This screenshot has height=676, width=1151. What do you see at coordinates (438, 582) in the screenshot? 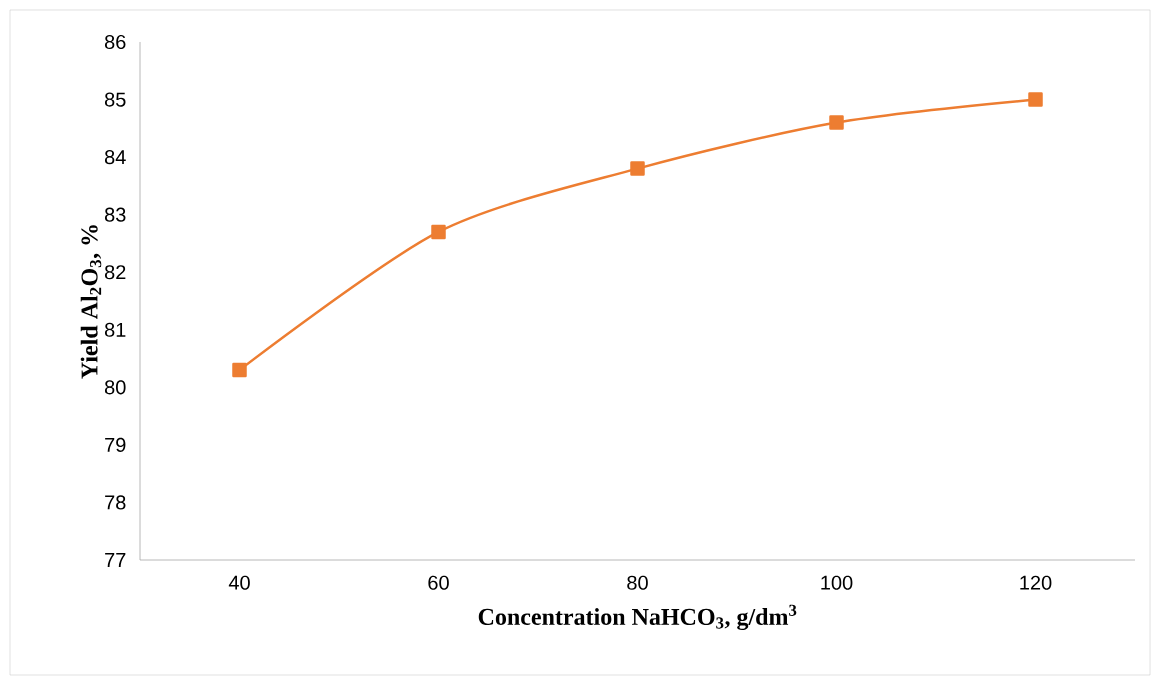
I see `x-tick-label: 60` at bounding box center [438, 582].